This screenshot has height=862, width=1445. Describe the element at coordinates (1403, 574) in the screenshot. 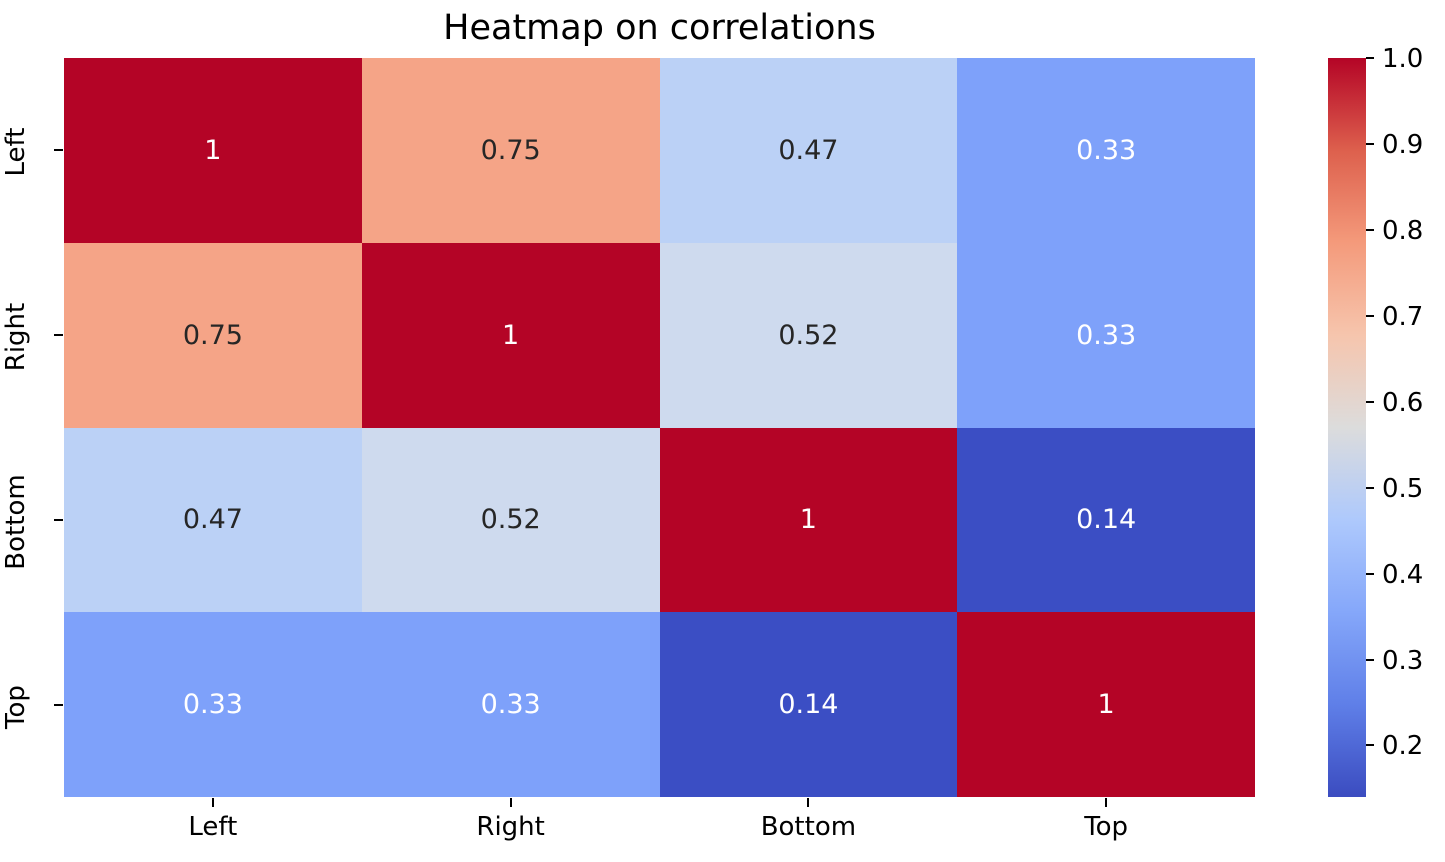

I see `colorbar-tick-label: 0.4` at that location.